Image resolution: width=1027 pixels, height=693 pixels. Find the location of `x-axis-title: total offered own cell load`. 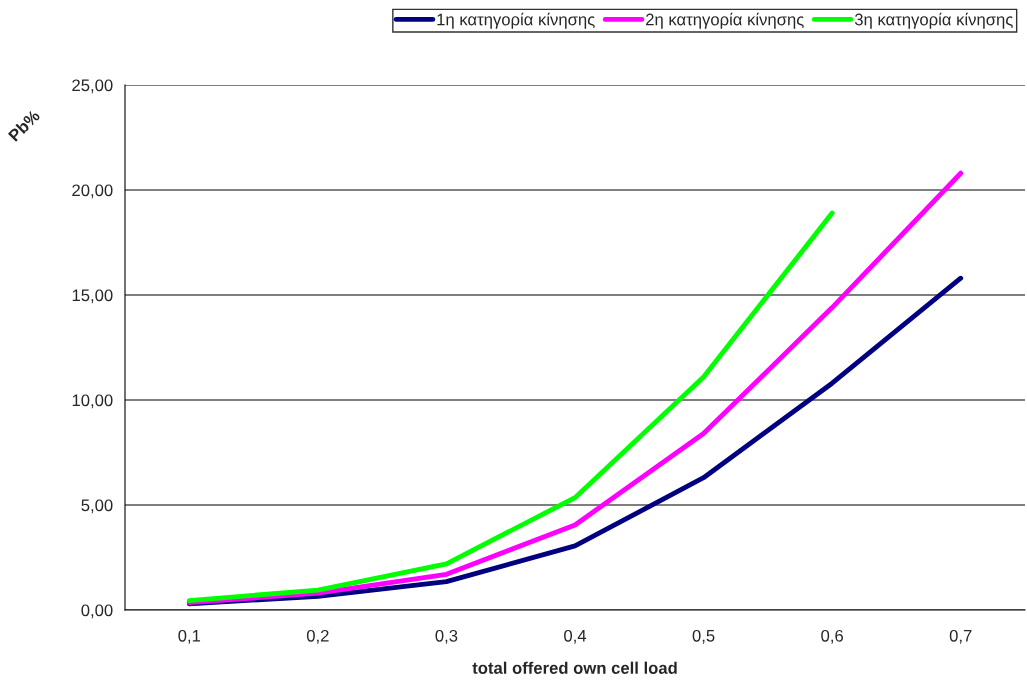

x-axis-title: total offered own cell load is located at coordinates (574, 667).